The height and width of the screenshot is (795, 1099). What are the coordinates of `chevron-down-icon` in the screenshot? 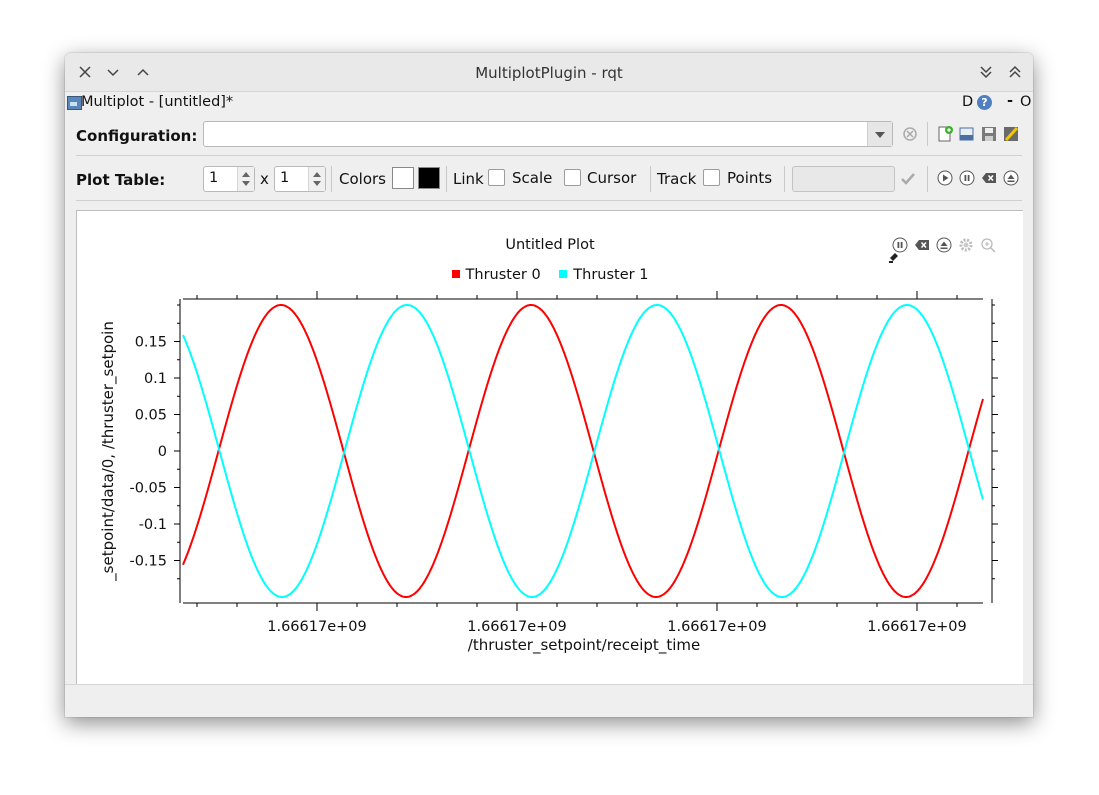 It's located at (879, 134).